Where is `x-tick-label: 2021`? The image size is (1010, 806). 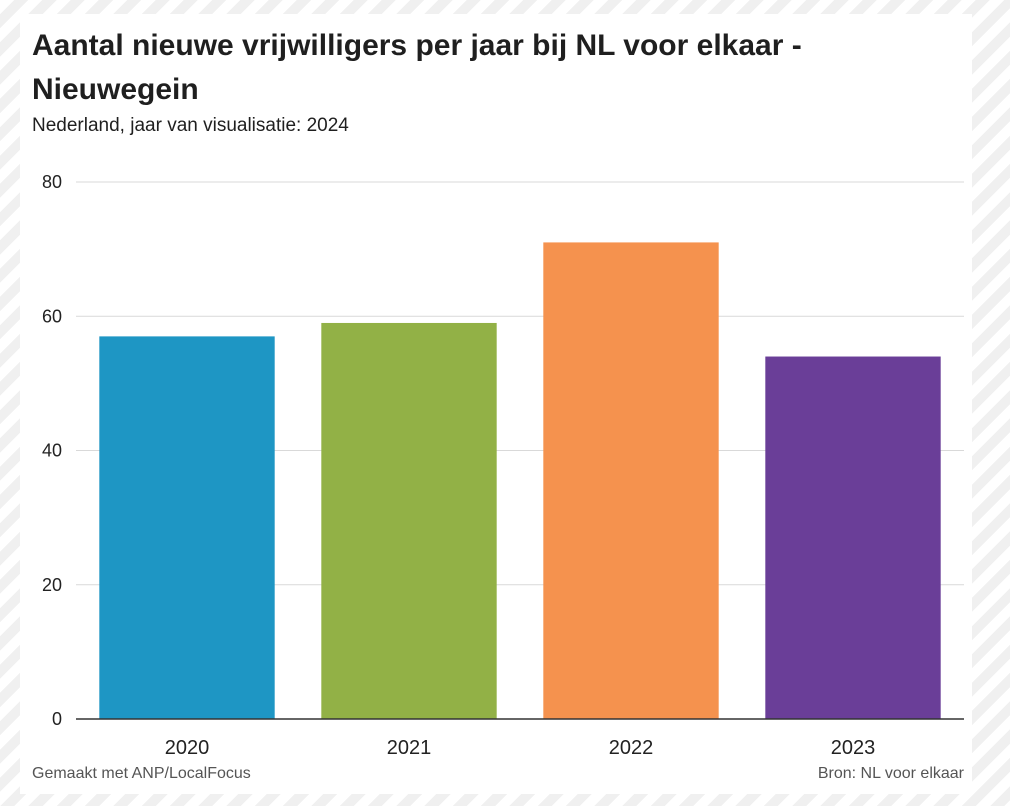
x-tick-label: 2021 is located at coordinates (409, 745).